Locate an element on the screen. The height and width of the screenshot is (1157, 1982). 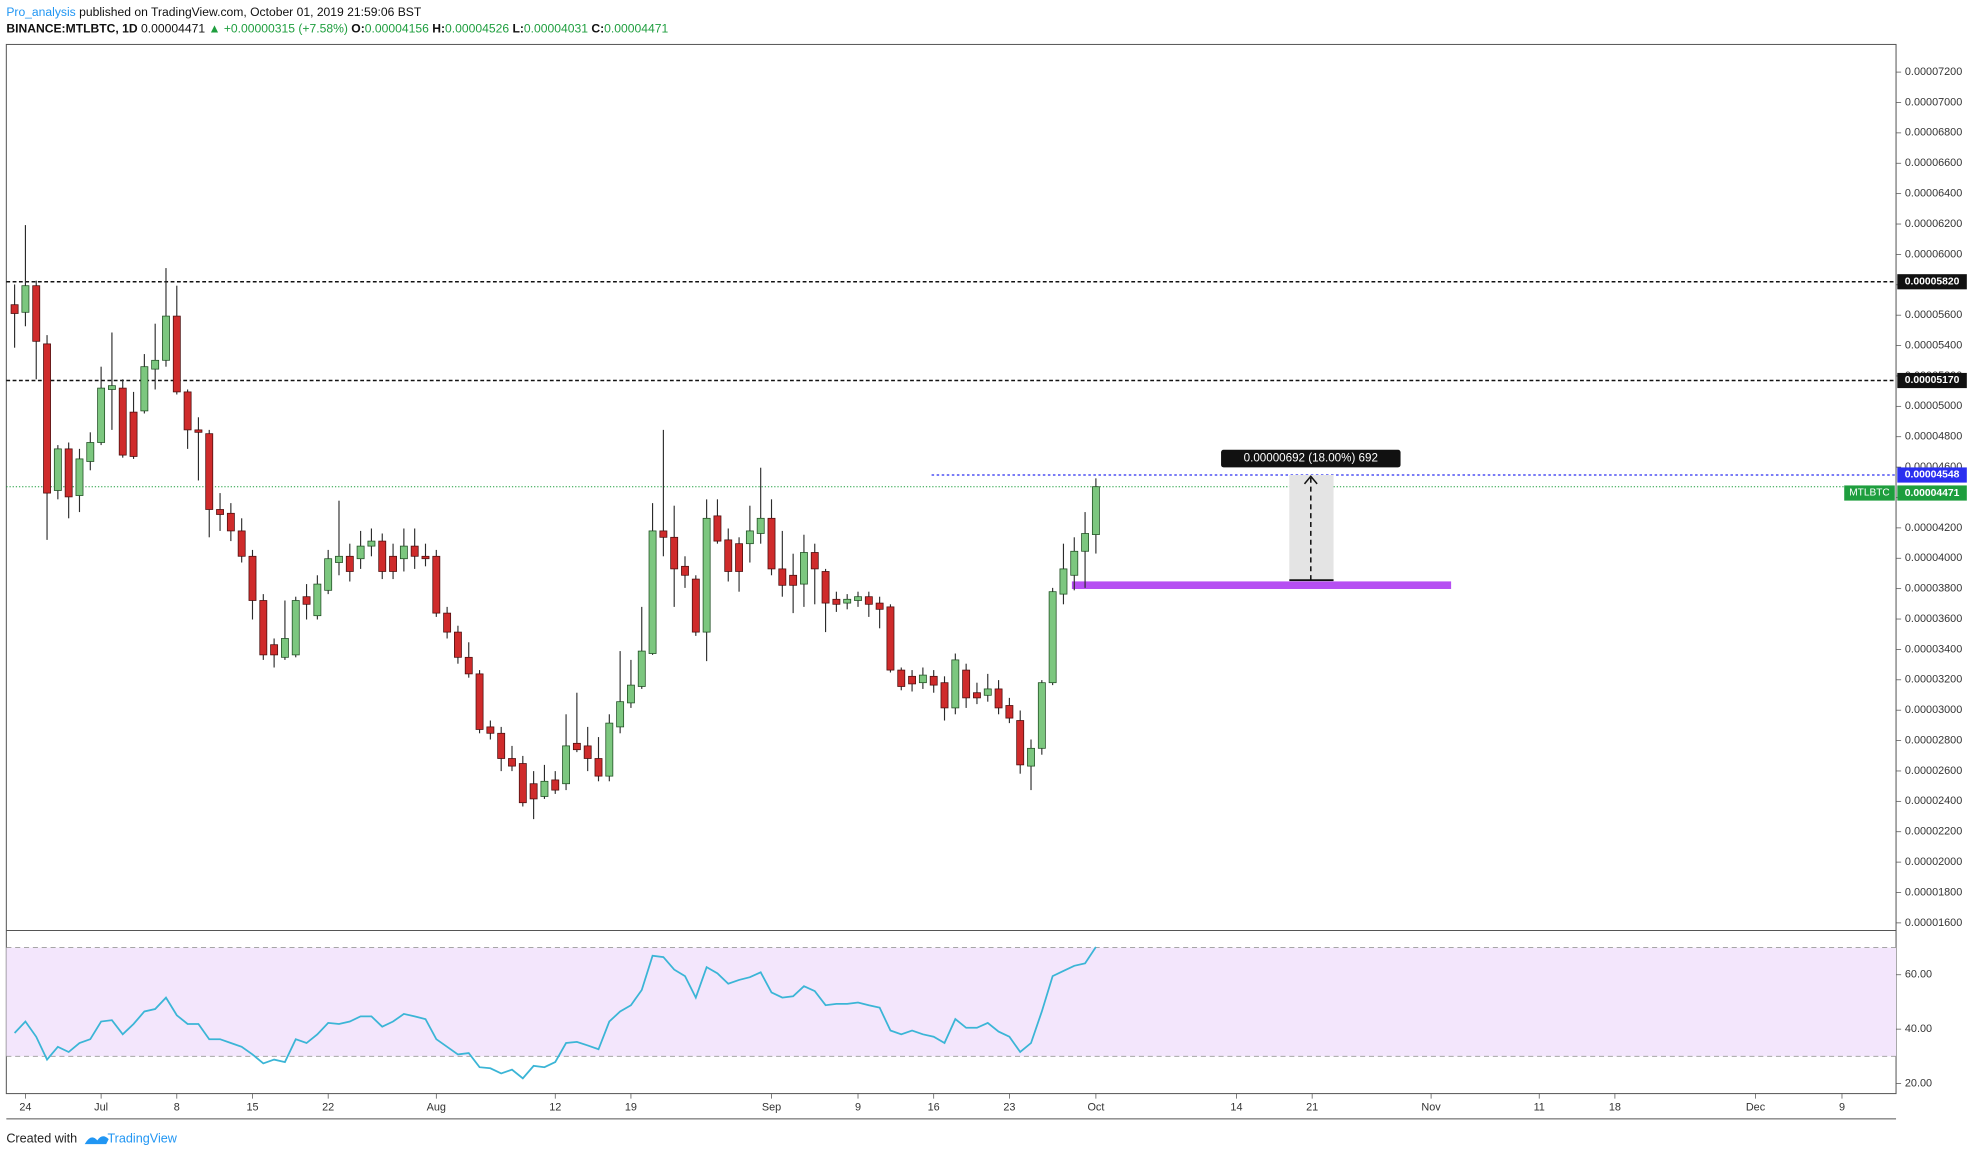
x-tick-label: Aug is located at coordinates (436, 1107).